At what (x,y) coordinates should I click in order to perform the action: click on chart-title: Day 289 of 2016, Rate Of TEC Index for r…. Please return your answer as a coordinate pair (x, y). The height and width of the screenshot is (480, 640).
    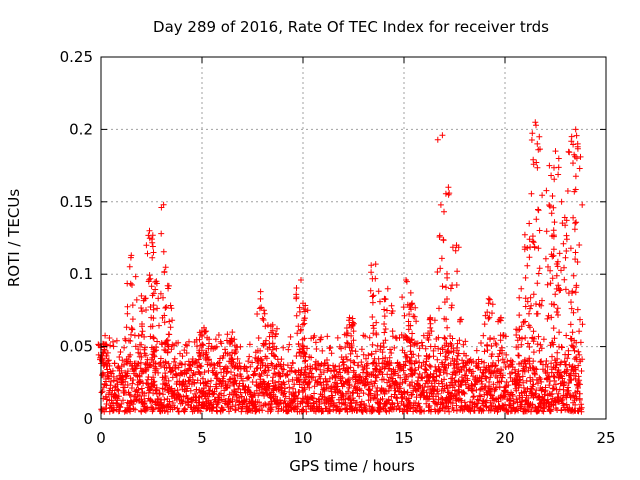
    Looking at the image, I should click on (351, 27).